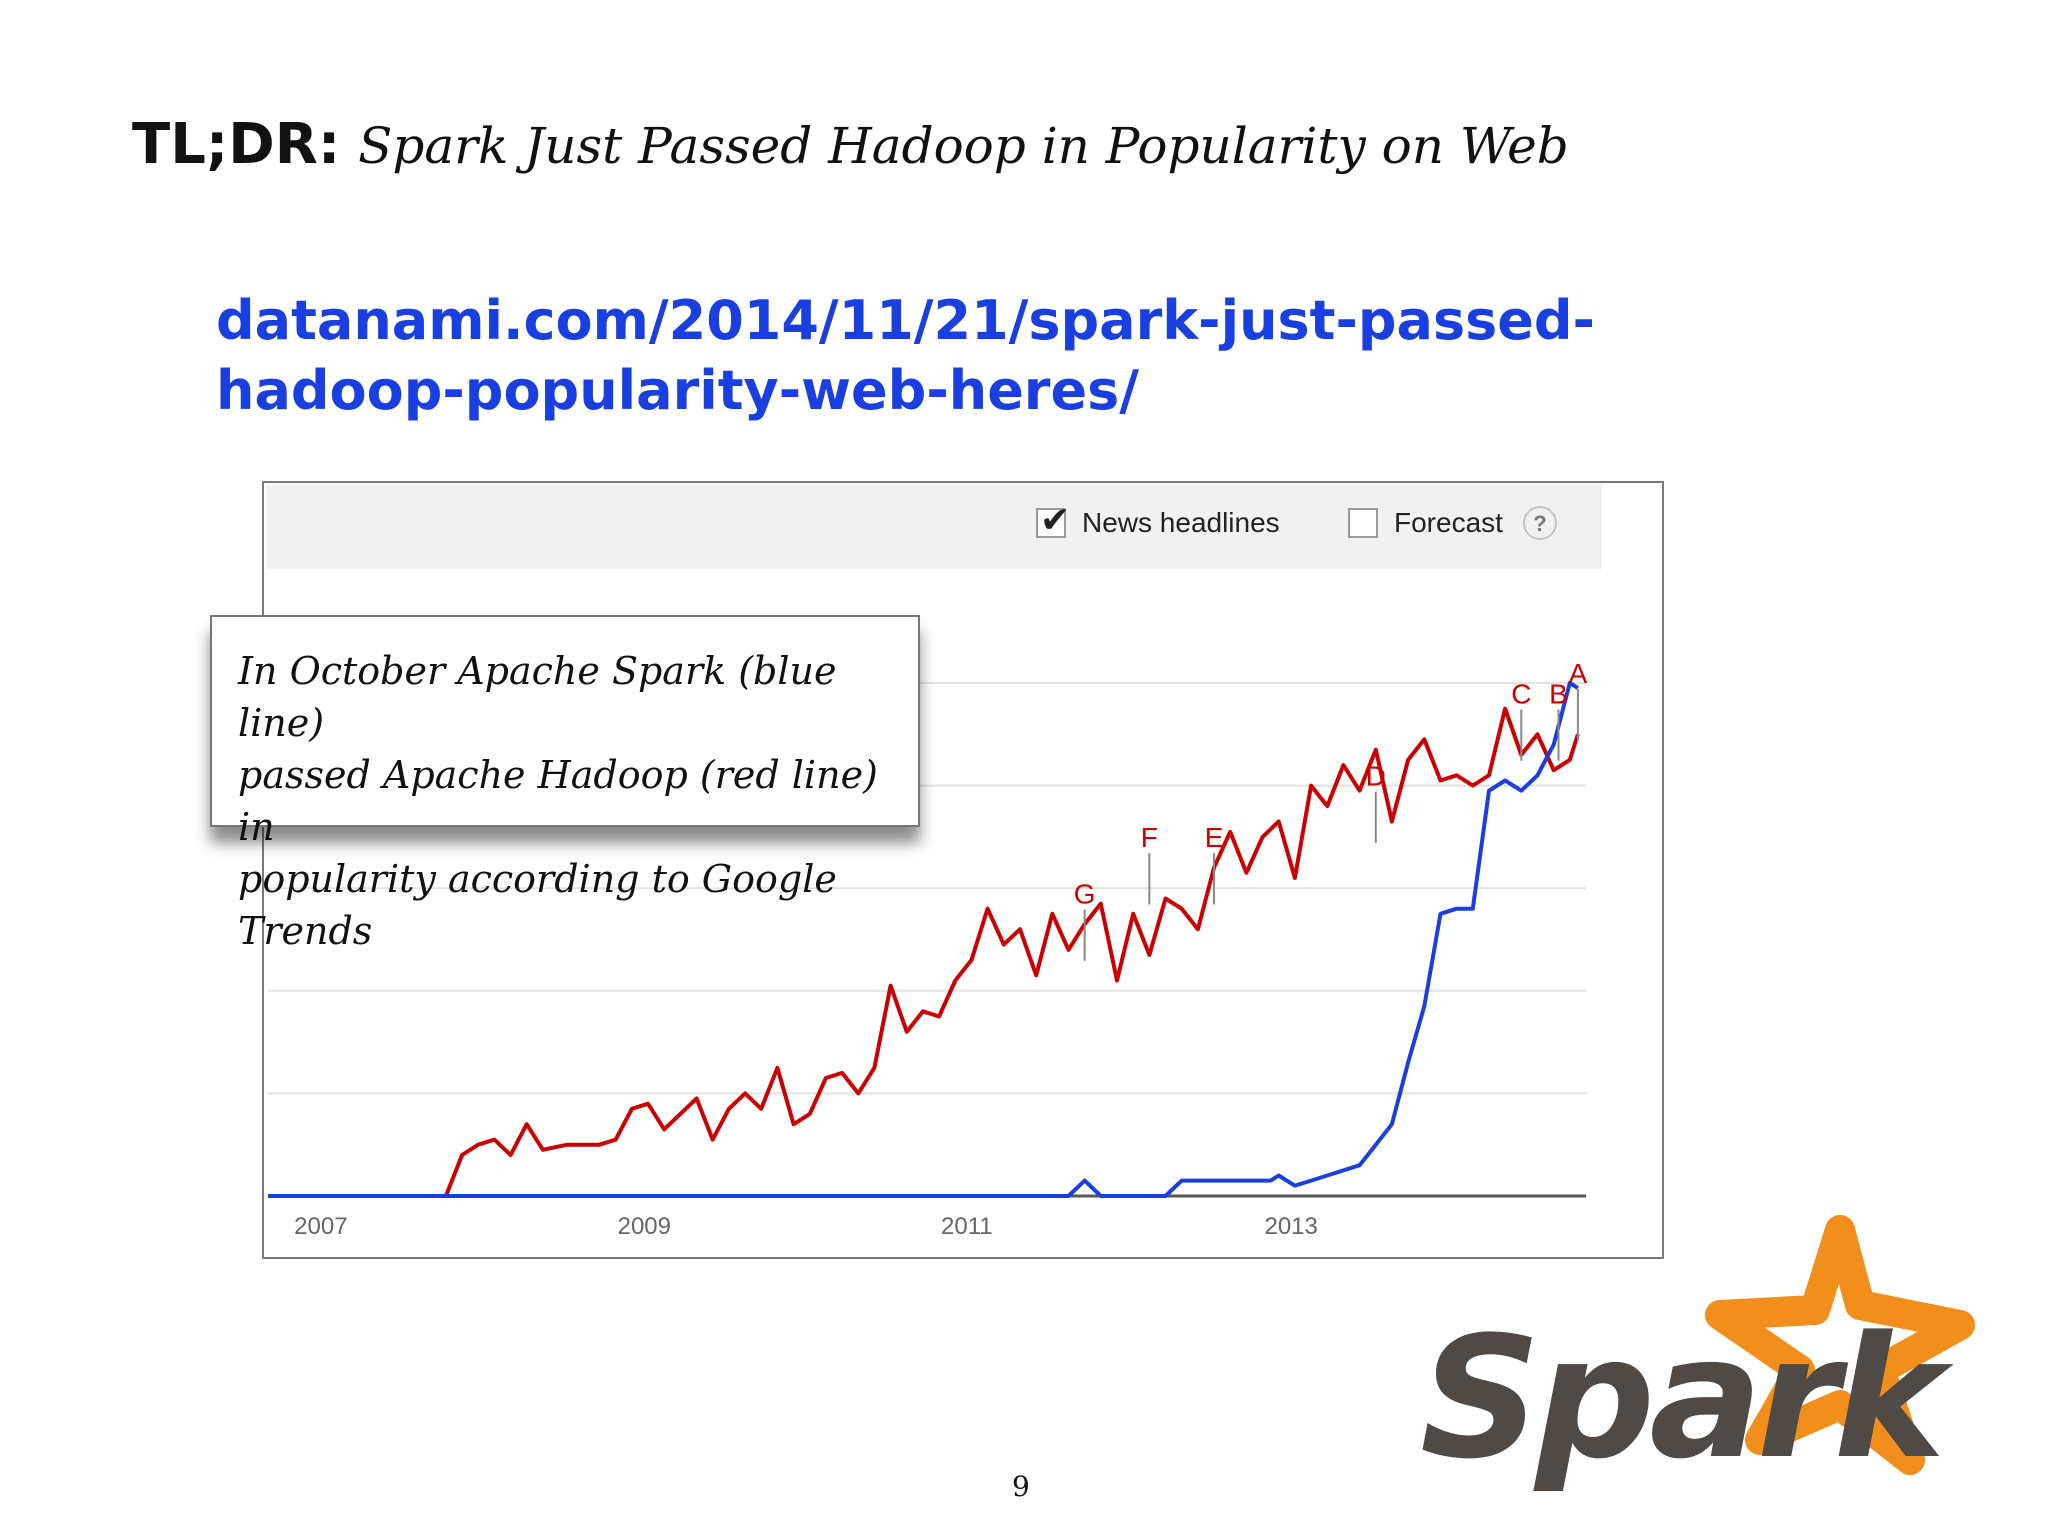 This screenshot has width=2048, height=1536. Describe the element at coordinates (537, 905) in the screenshot. I see `callout-line-3: popularity according to Google Trends` at that location.